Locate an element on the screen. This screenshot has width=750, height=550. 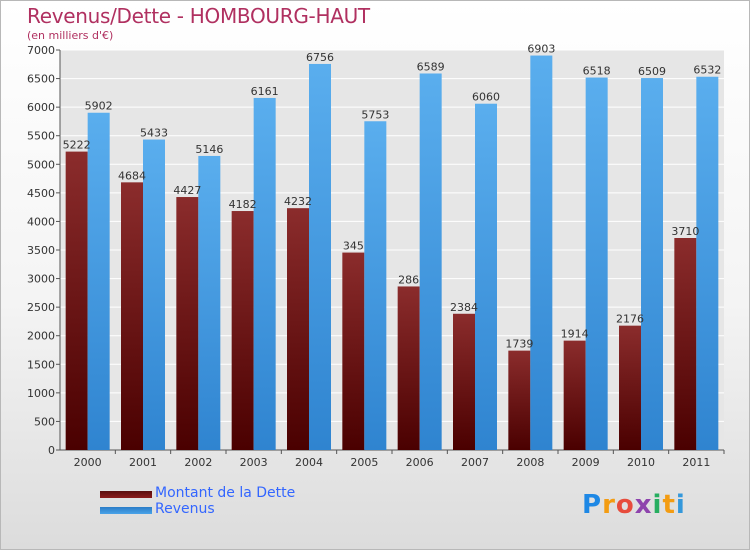
bar-dette-2005 is located at coordinates (353, 351).